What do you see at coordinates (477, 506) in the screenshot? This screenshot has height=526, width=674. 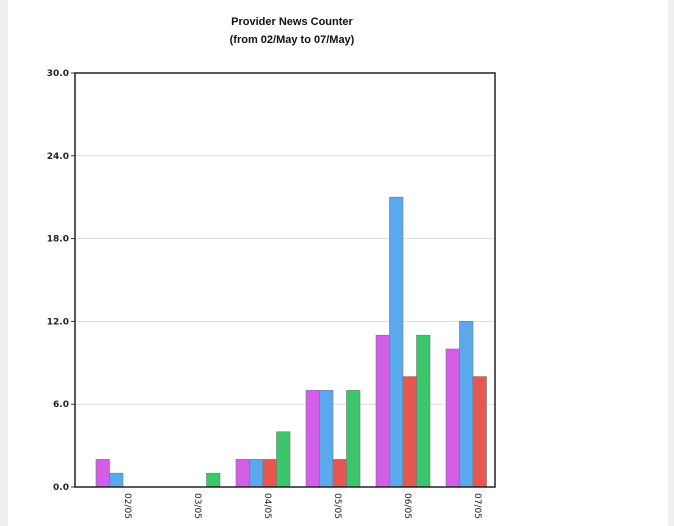 I see `xtick-label: 07/05` at bounding box center [477, 506].